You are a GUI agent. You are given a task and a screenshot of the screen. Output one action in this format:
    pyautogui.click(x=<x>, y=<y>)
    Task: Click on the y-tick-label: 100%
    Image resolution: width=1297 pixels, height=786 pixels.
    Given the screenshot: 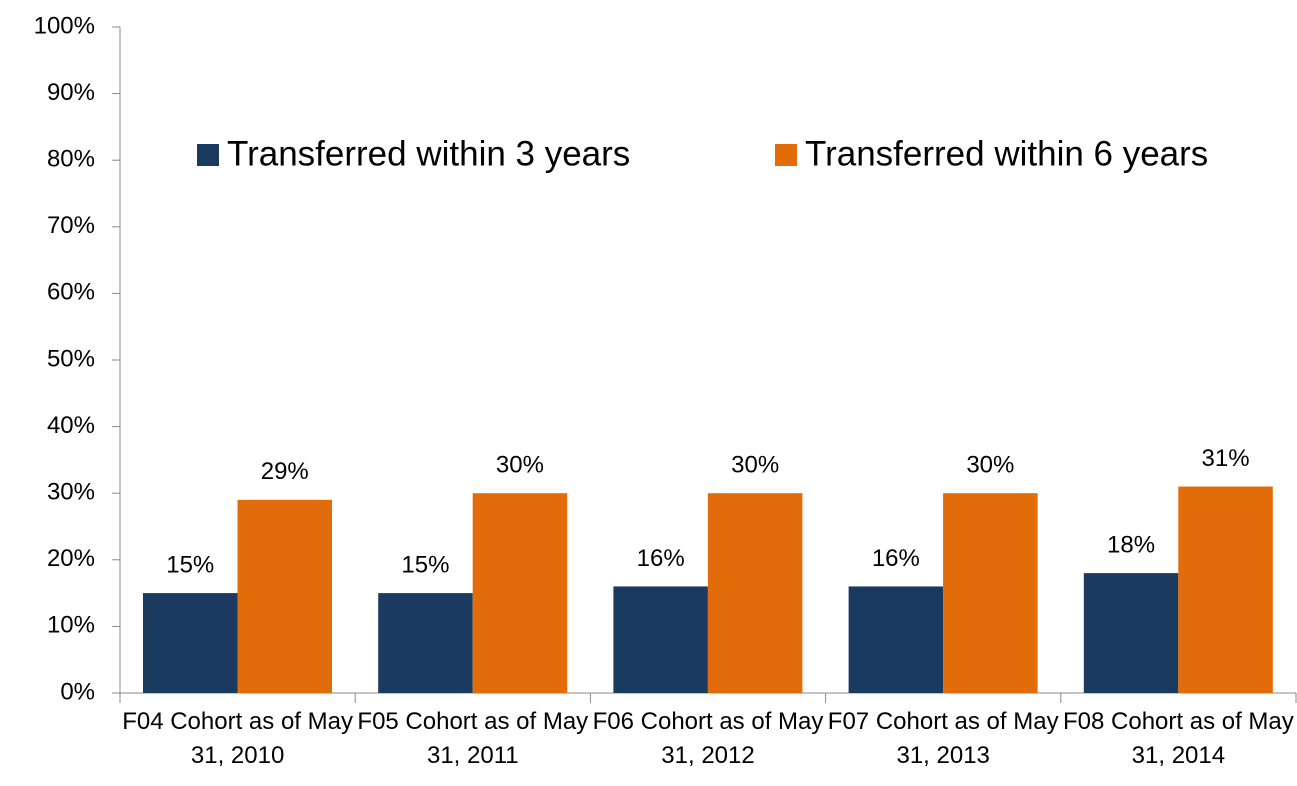 What is the action you would take?
    pyautogui.click(x=64, y=25)
    